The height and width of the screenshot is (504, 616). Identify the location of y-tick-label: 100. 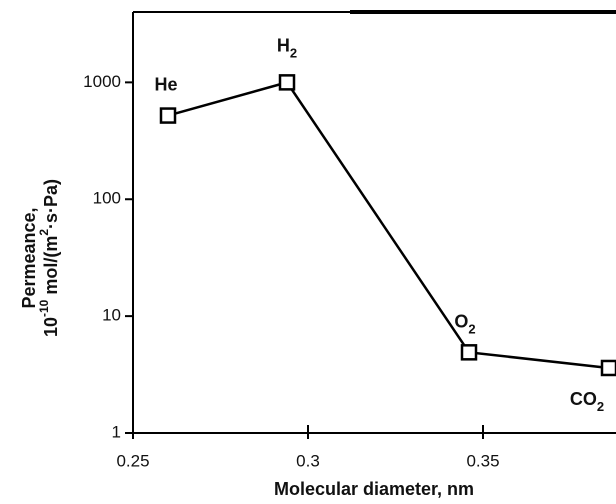
(107, 198).